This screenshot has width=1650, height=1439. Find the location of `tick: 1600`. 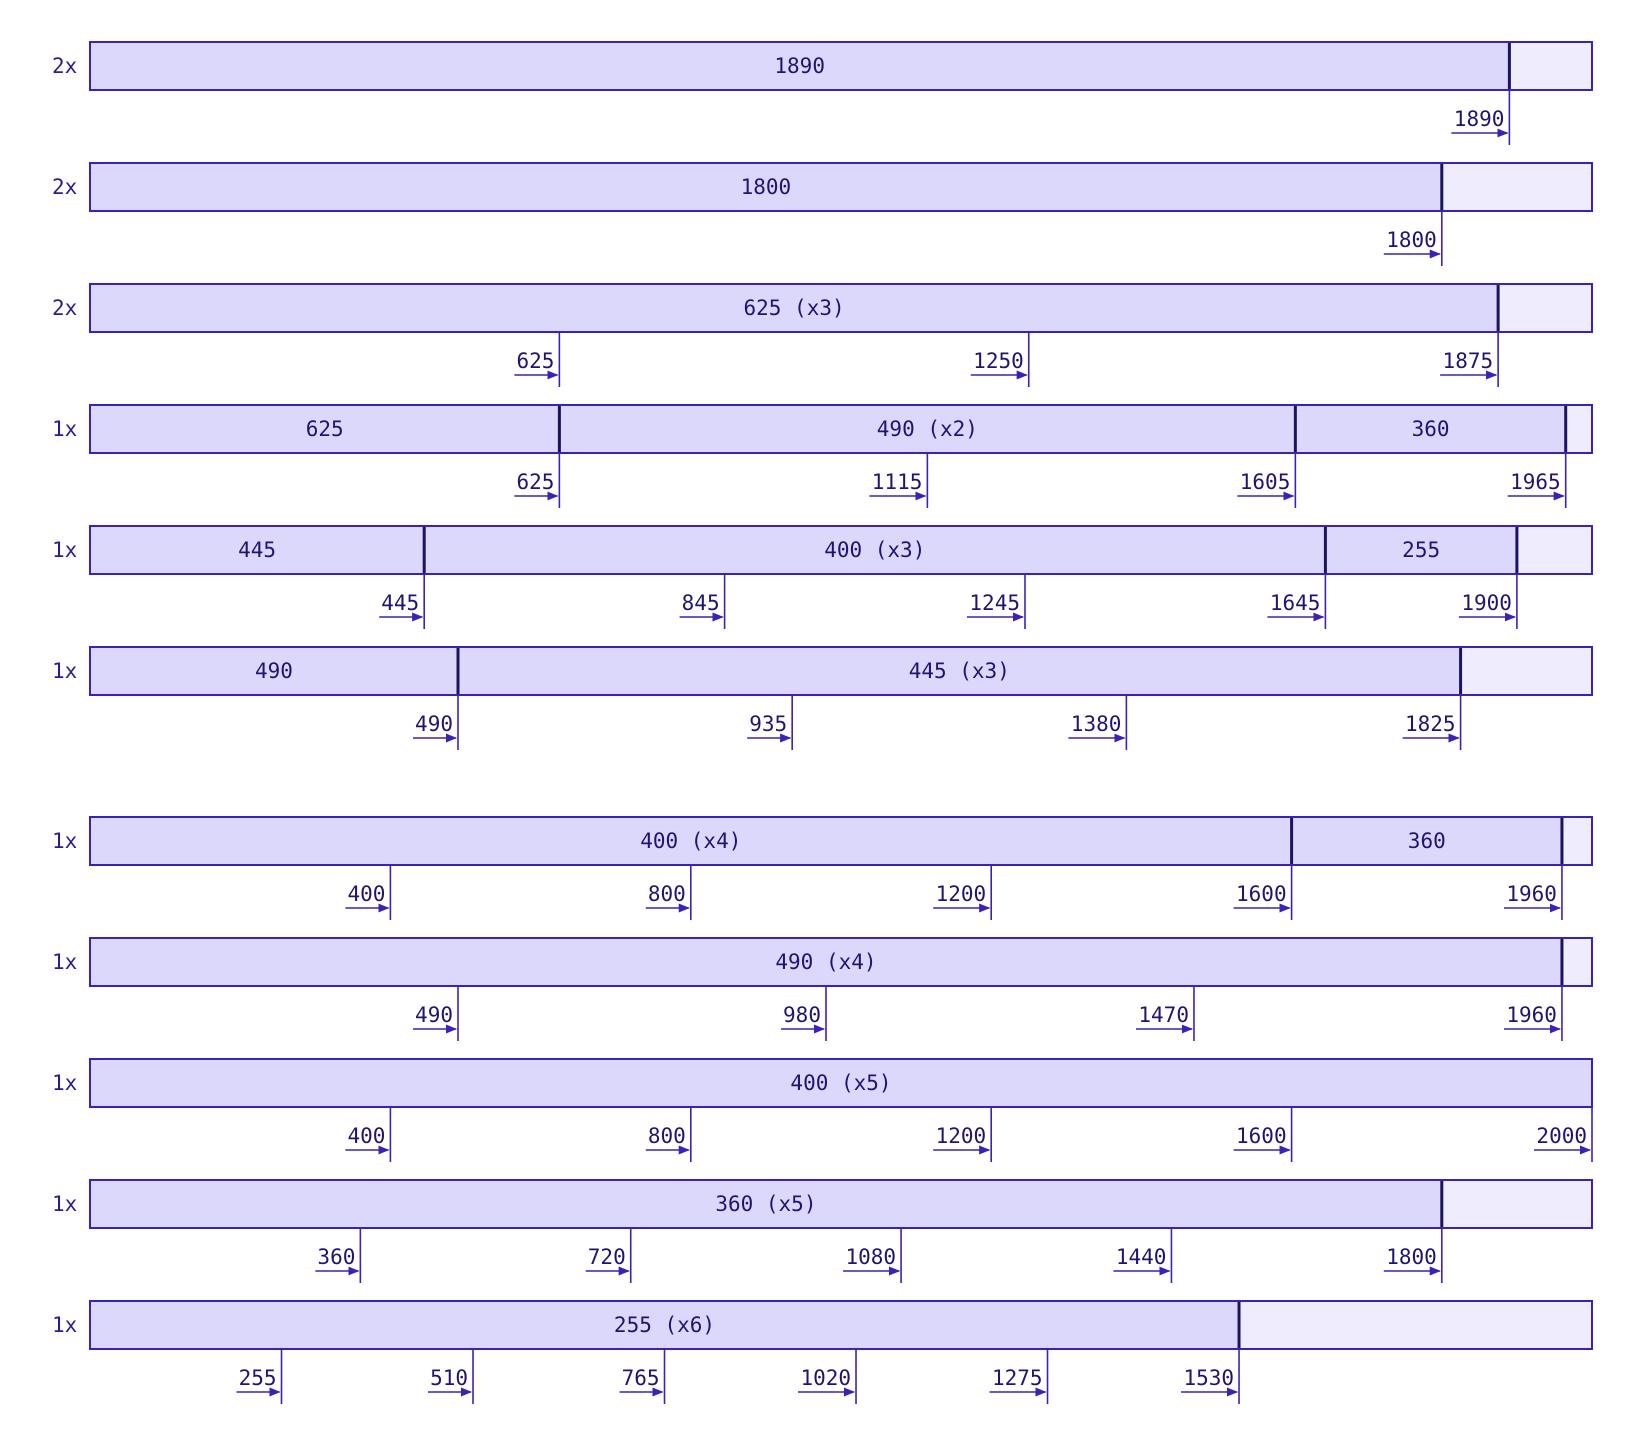

tick: 1600 is located at coordinates (1263, 1134).